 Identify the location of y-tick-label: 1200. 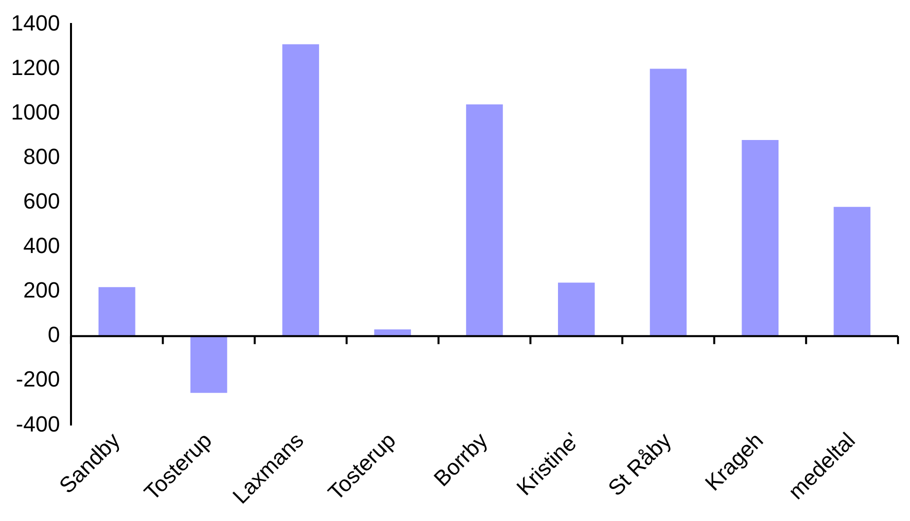
(35, 67).